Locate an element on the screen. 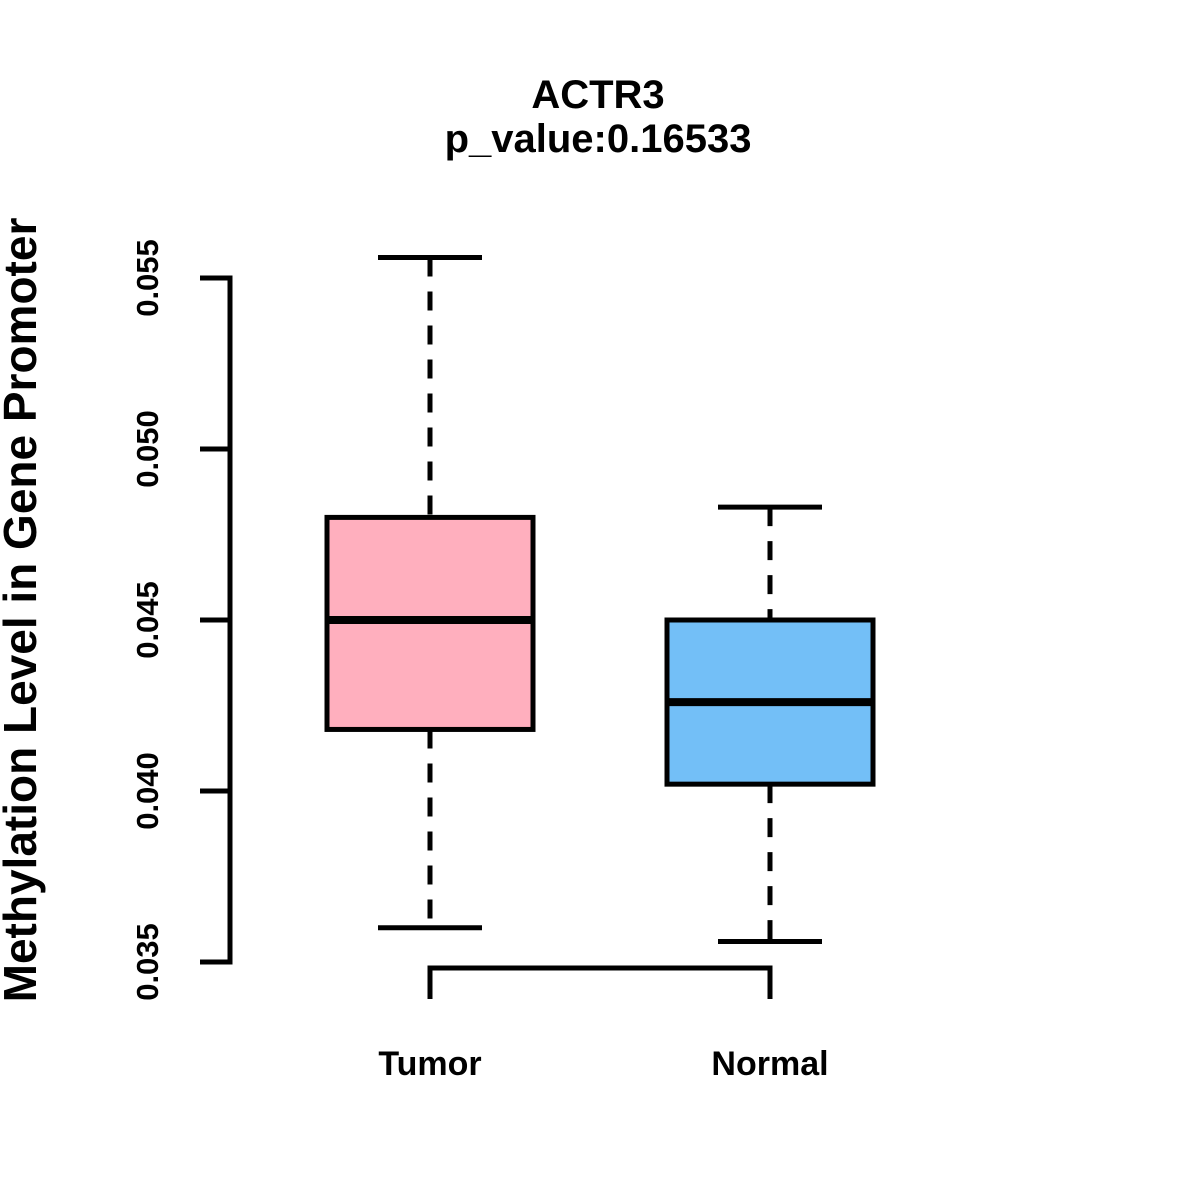  y-tick-label: 0.055 is located at coordinates (147, 278).